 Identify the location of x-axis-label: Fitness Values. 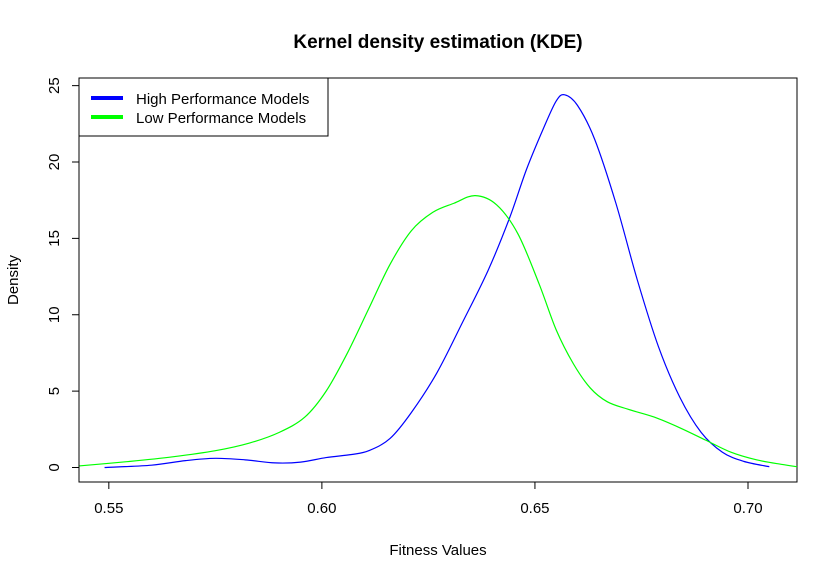
(437, 550).